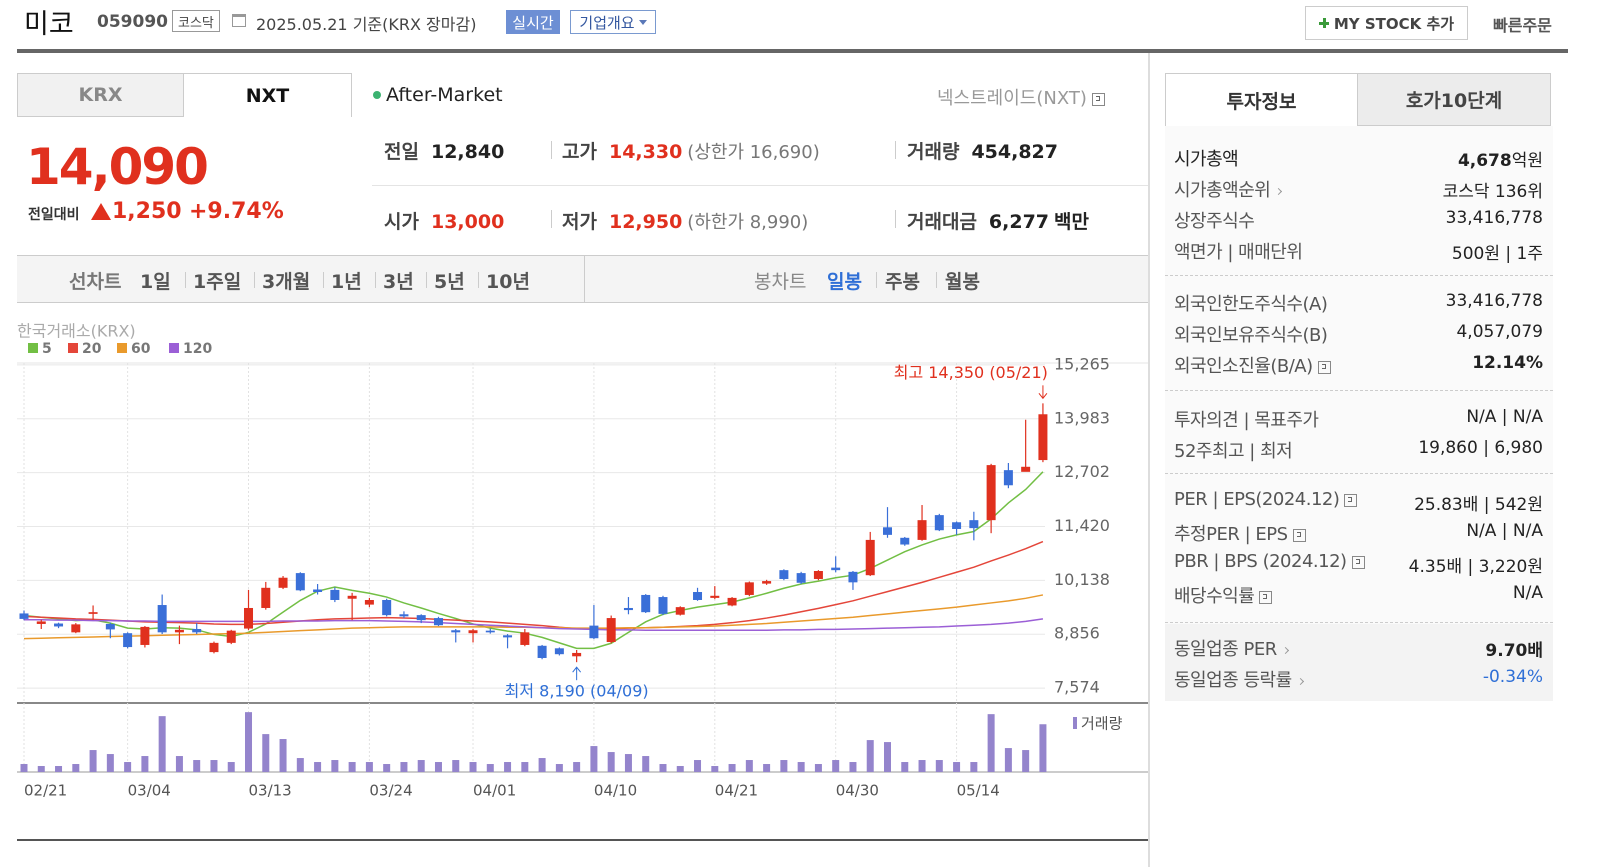 Image resolution: width=1598 pixels, height=867 pixels. Describe the element at coordinates (902, 282) in the screenshot. I see `candle-period-button: 주봉` at that location.